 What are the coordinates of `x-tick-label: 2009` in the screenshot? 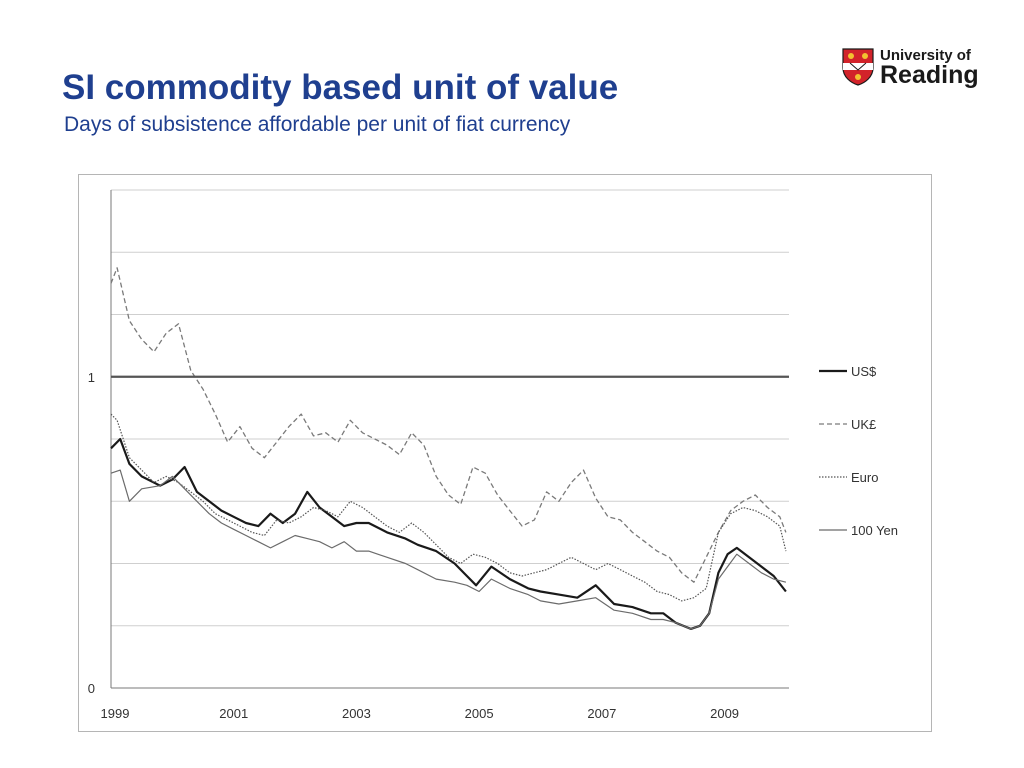 It's located at (724, 713).